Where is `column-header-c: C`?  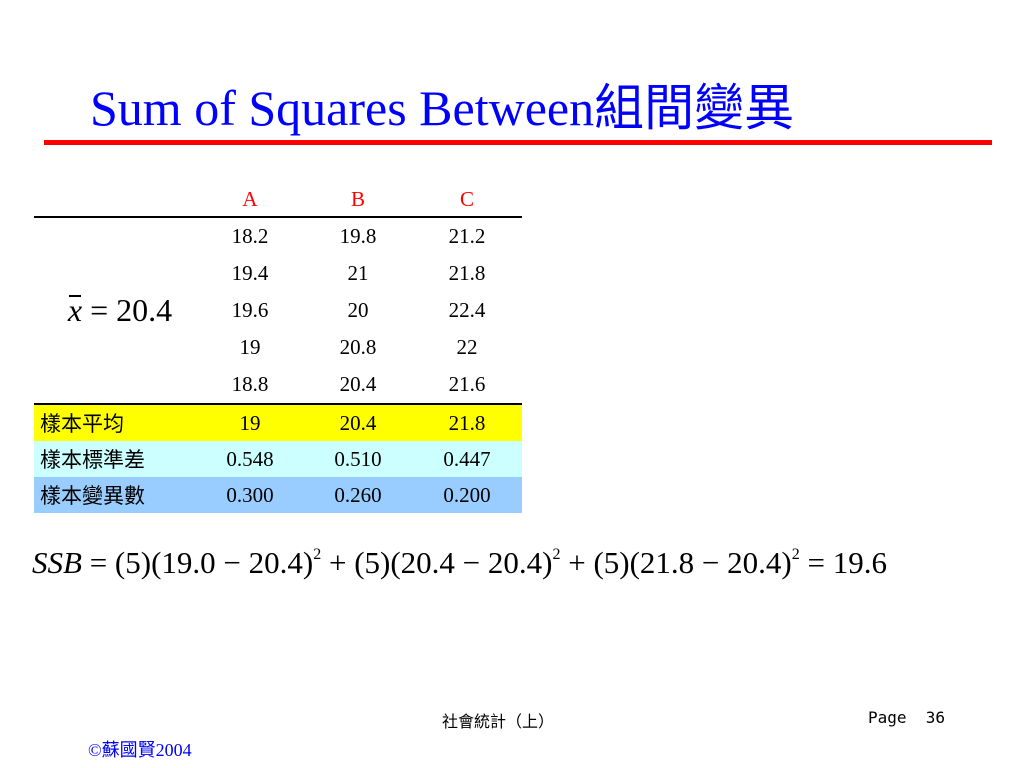
column-header-c: C is located at coordinates (466, 198).